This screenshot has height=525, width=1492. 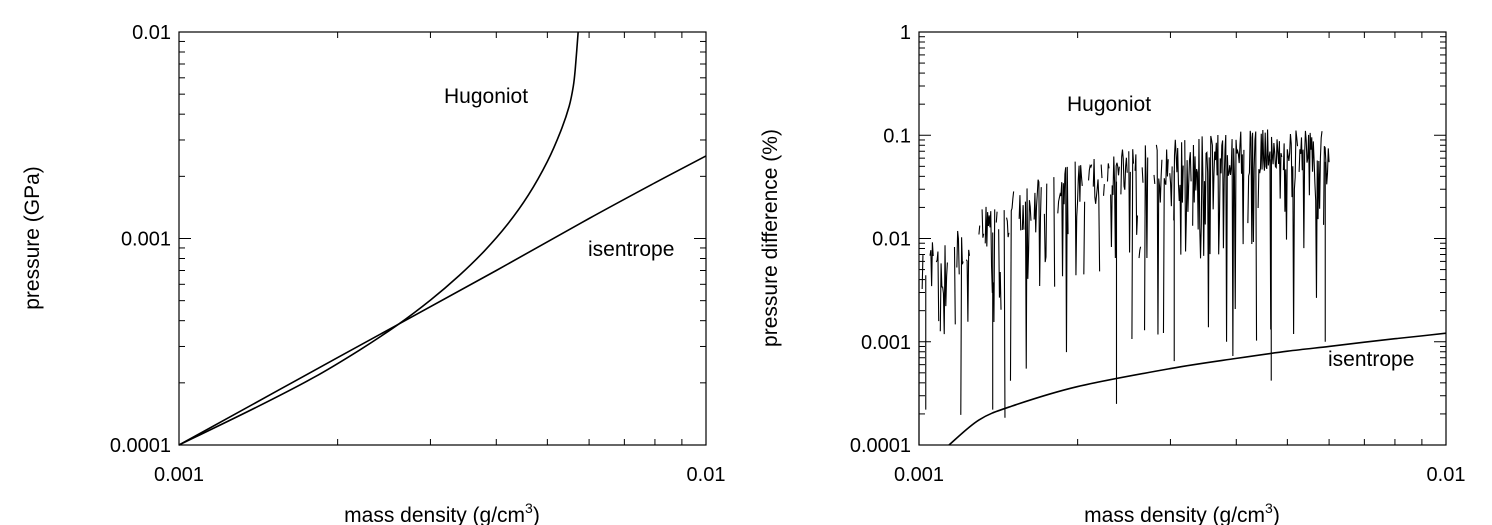 I want to click on left-x-tick-label: 0.001, so click(x=179, y=475).